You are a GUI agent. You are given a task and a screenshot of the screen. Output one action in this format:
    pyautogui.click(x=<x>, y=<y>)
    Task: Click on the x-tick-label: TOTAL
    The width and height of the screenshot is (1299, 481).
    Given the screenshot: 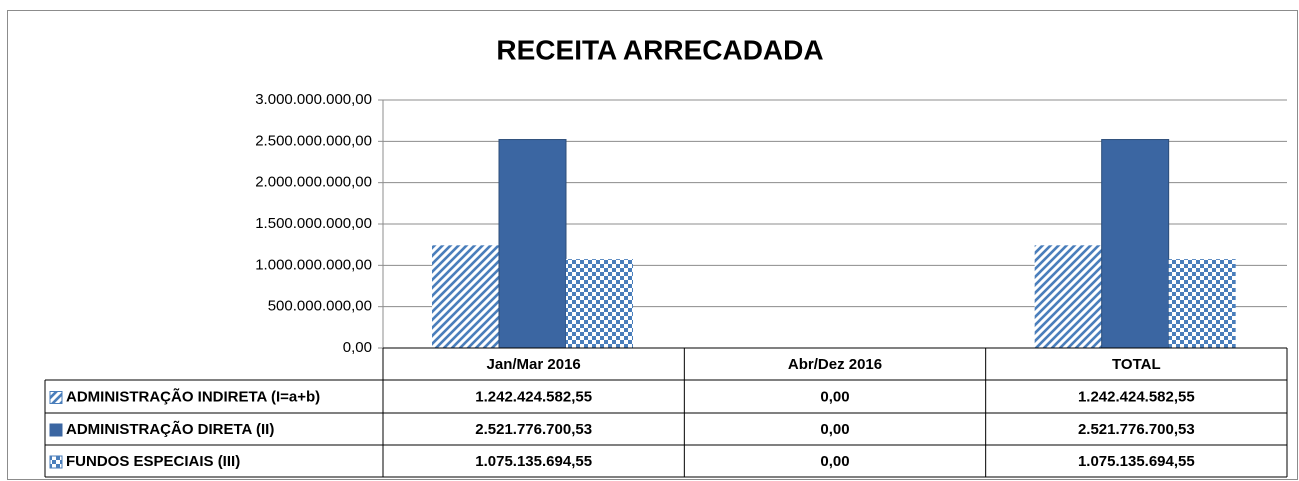 What is the action you would take?
    pyautogui.click(x=1136, y=364)
    